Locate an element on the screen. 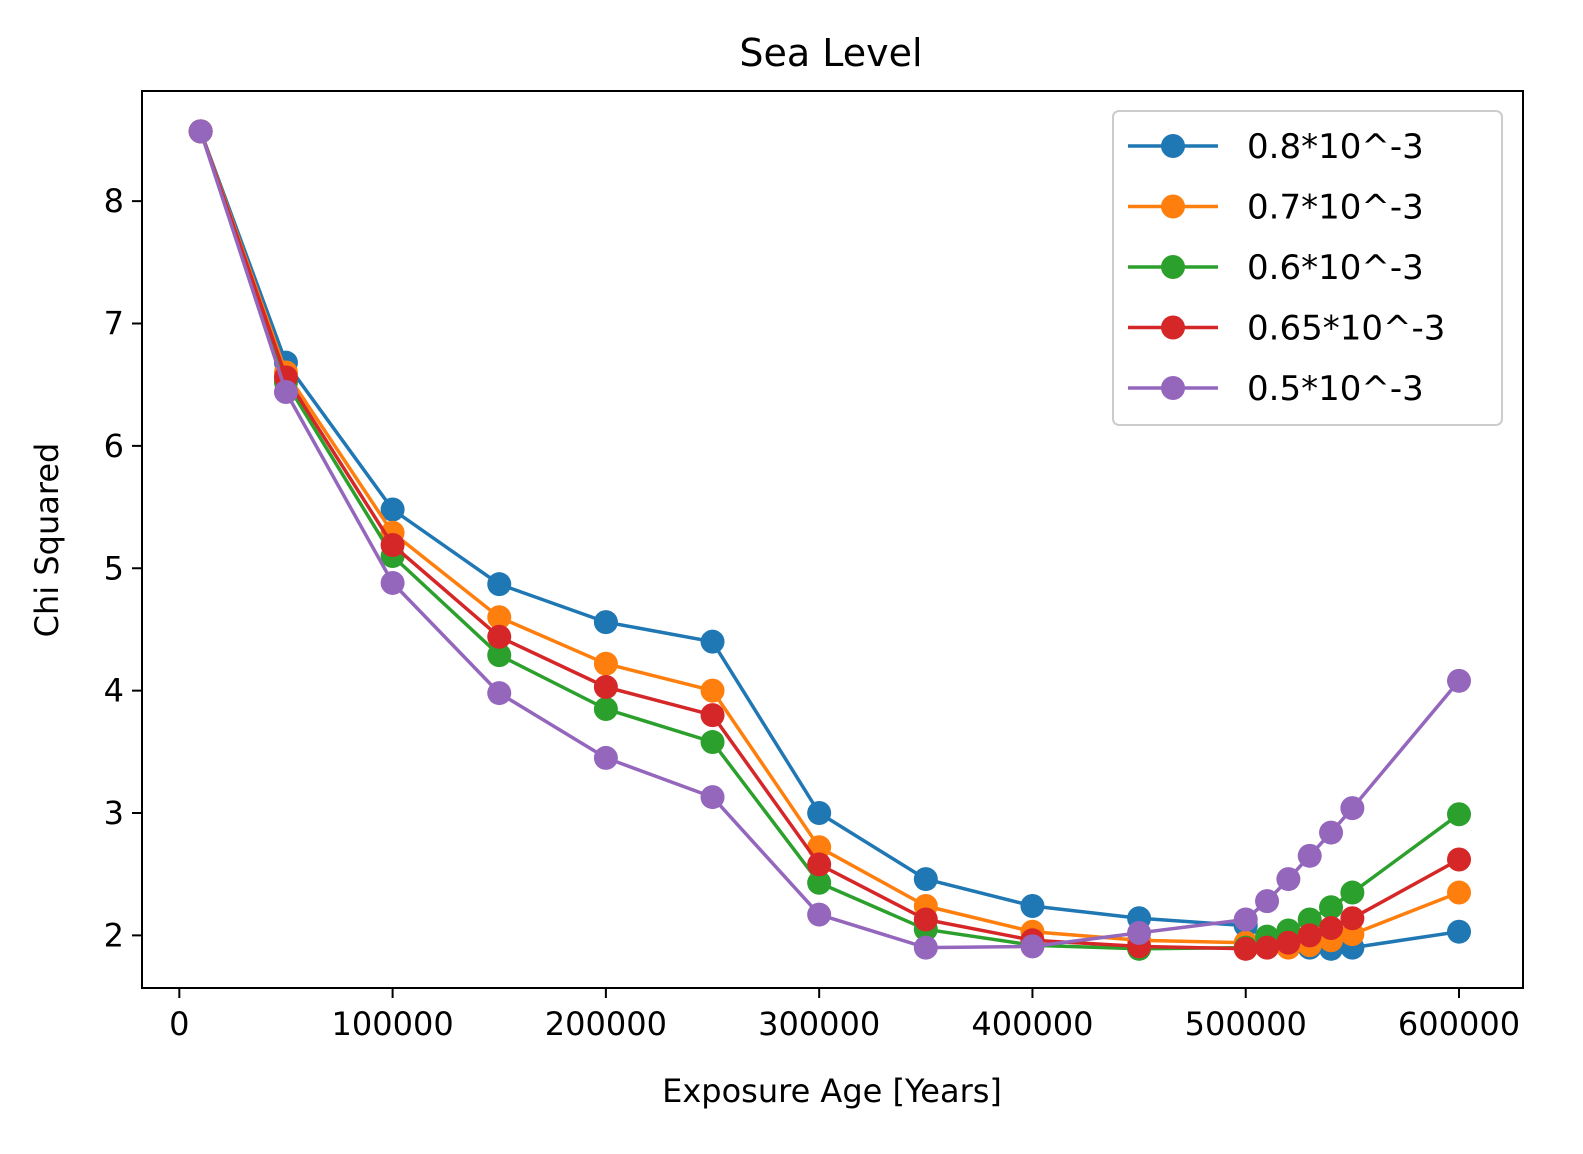  x-tick-label: 200000 is located at coordinates (606, 1024).